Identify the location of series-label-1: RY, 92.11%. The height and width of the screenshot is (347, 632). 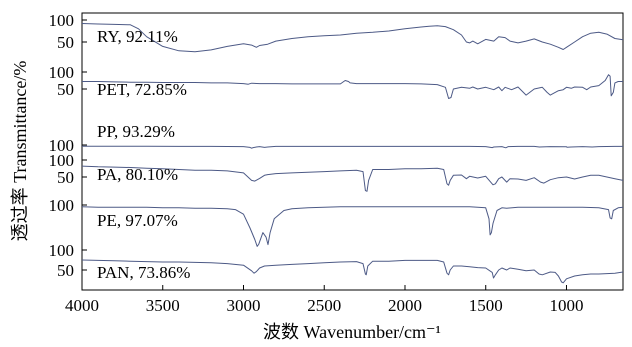
(137, 36).